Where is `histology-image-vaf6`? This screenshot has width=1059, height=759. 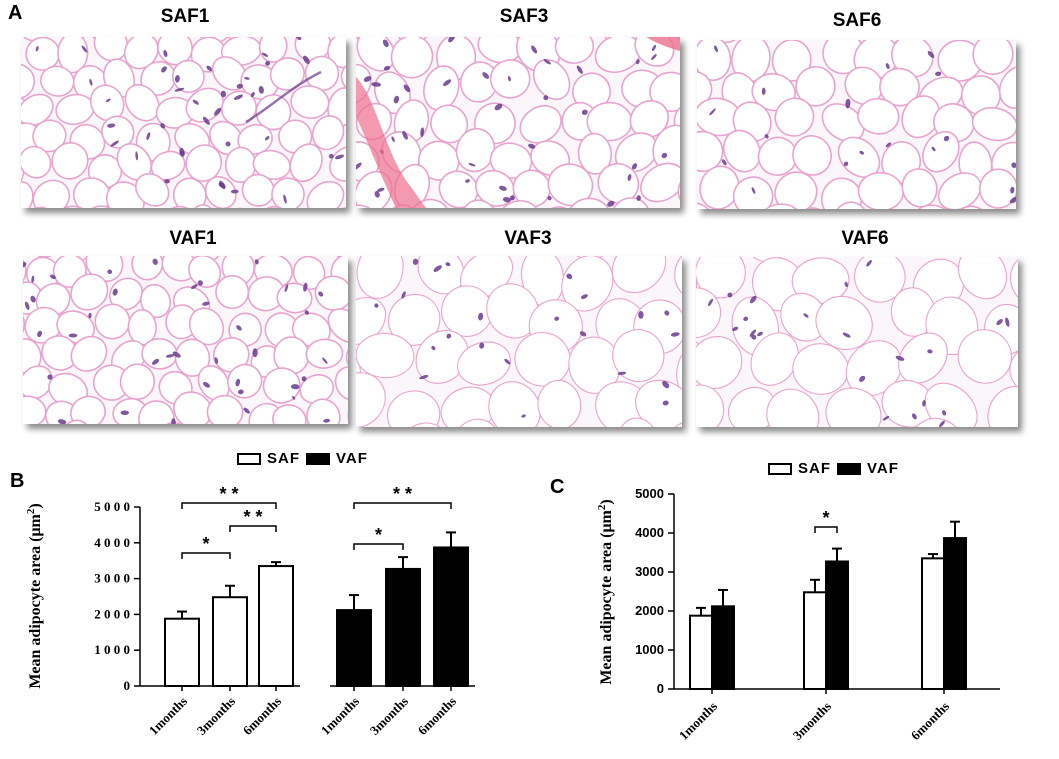 histology-image-vaf6 is located at coordinates (857, 342).